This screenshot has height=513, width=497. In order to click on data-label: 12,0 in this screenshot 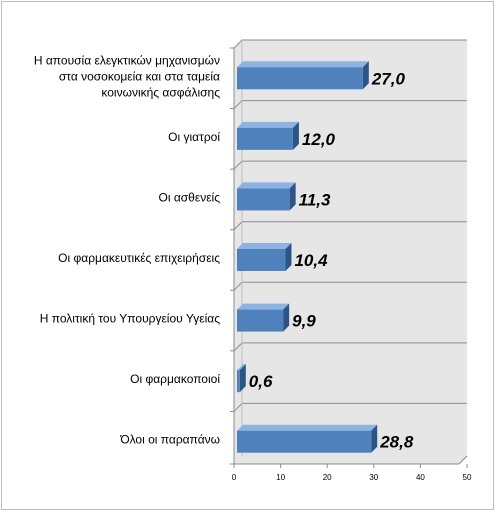, I will do `click(319, 139)`.